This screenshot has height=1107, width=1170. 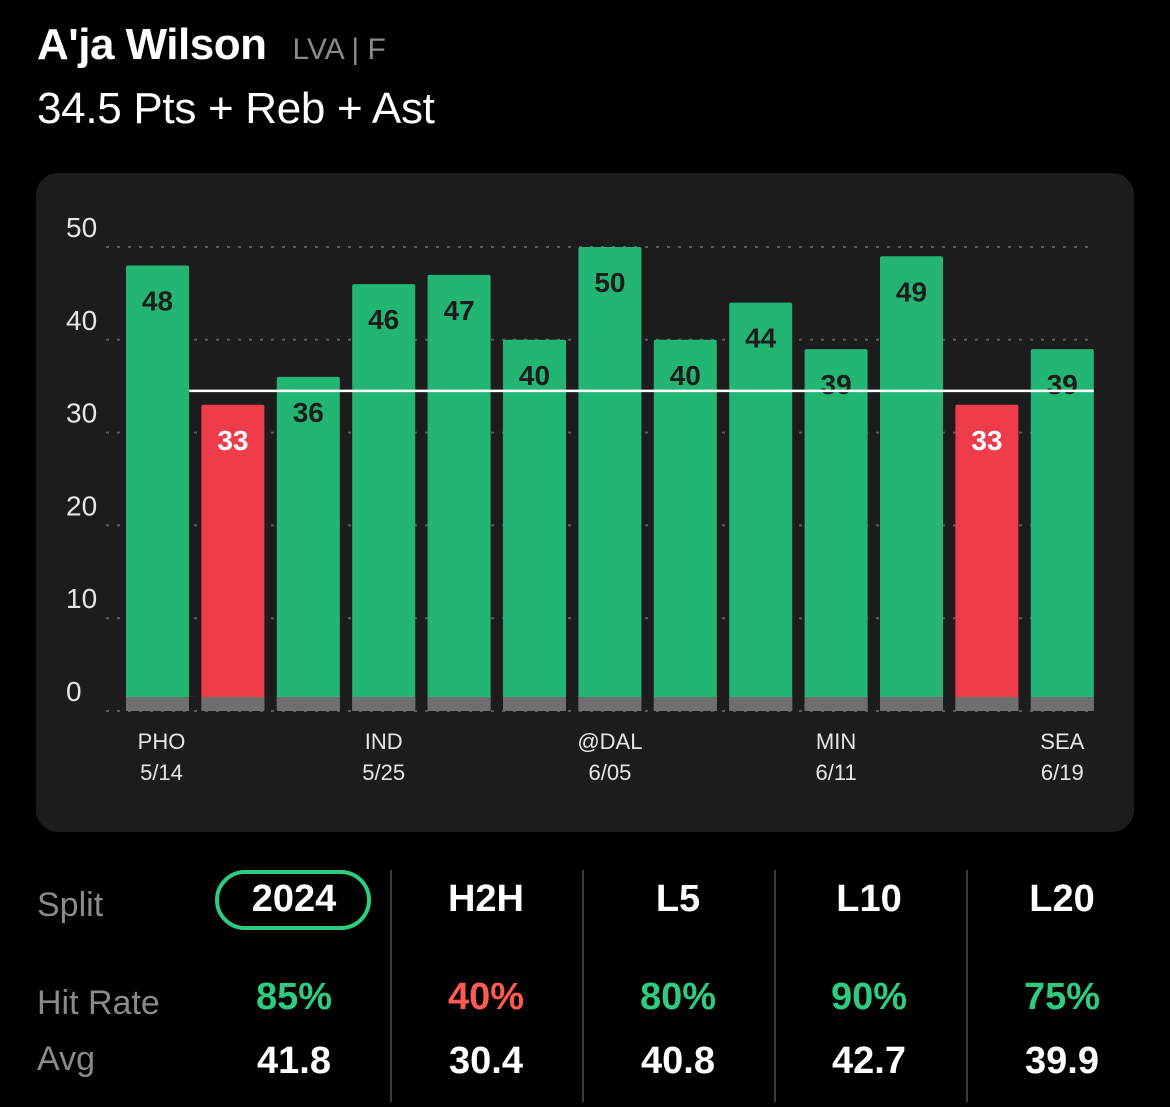 I want to click on x-date-label: 5/25, so click(x=383, y=772).